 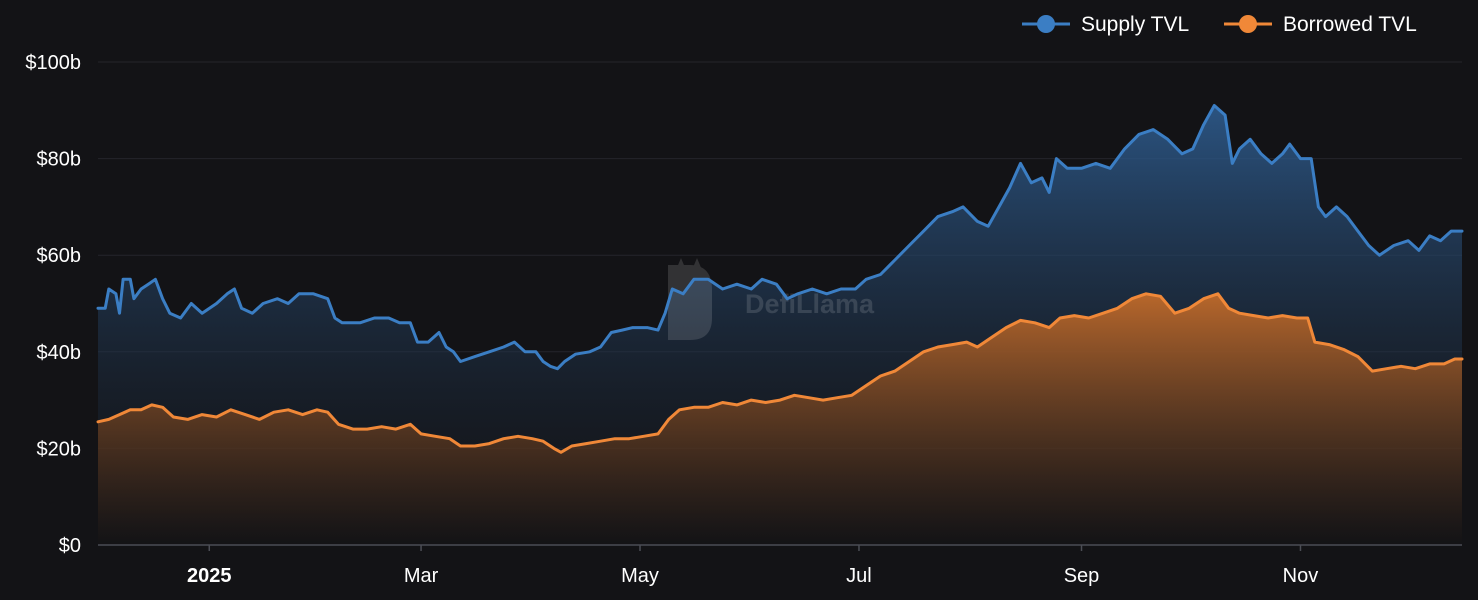 I want to click on legend-item-supply-tvl: Supply TVL, so click(x=1105, y=24).